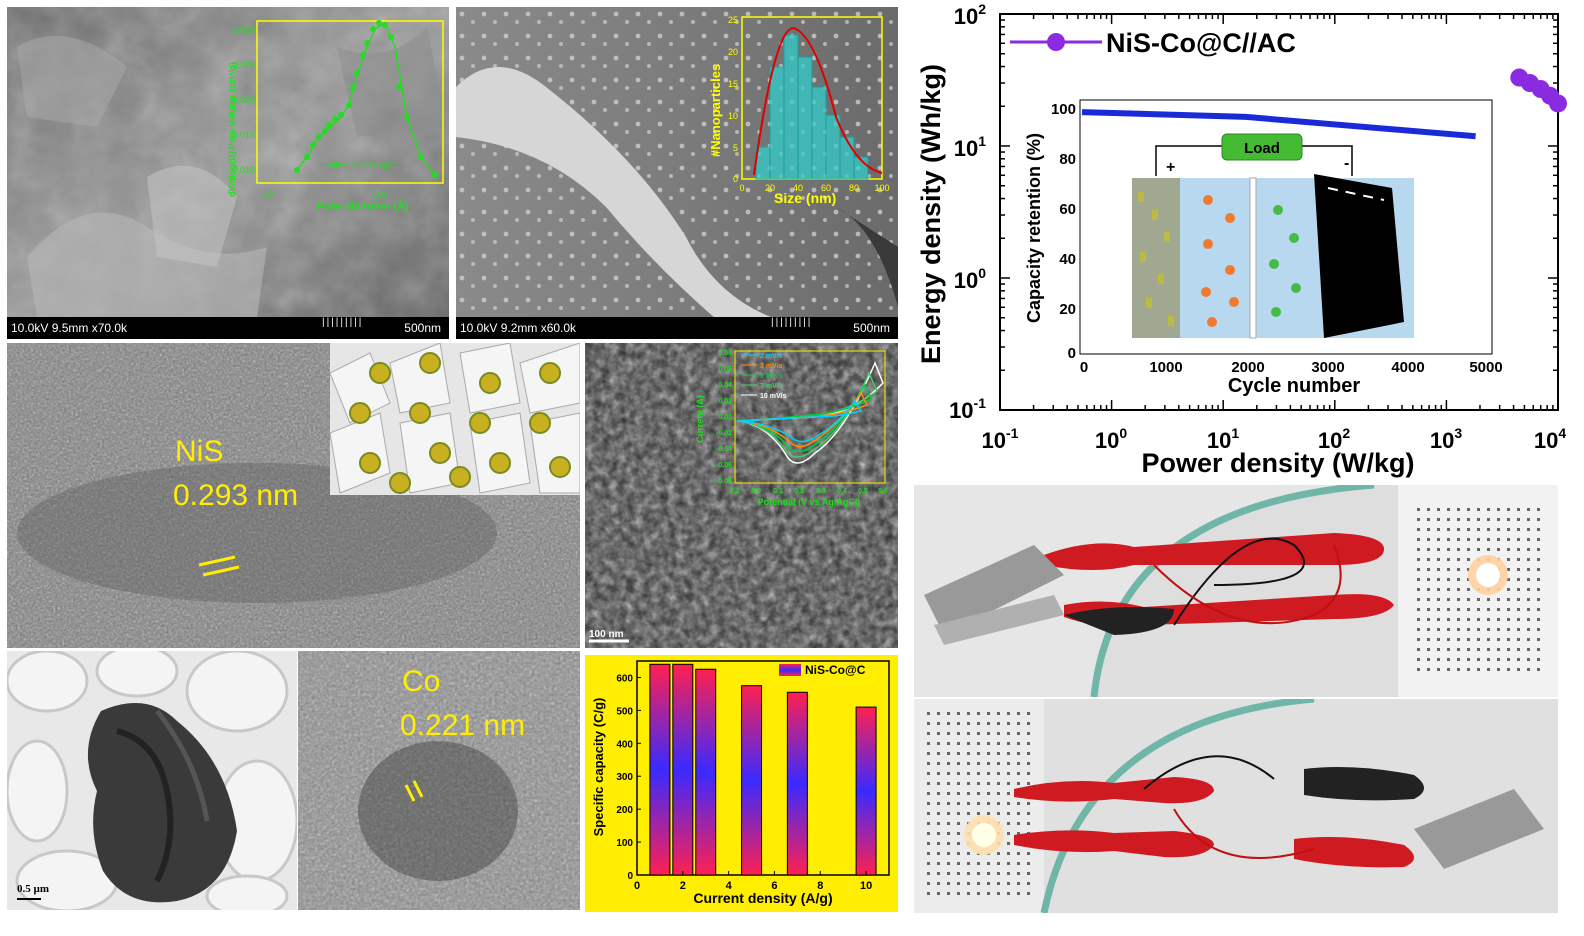 The image size is (1584, 936). I want to click on ragone-legend-label: NiS-Co@C//AC, so click(1201, 43).